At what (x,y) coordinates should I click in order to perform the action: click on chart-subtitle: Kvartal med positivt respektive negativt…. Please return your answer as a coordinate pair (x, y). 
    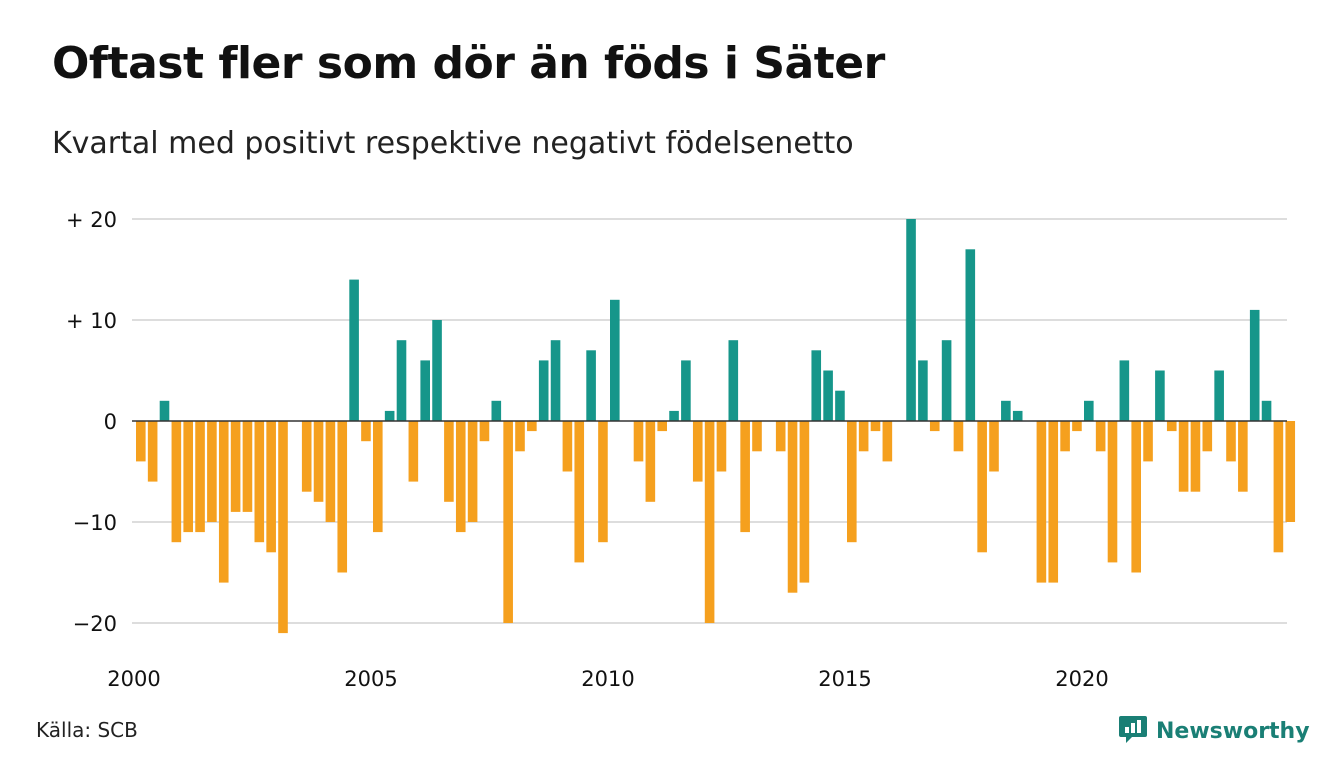
    Looking at the image, I should click on (453, 143).